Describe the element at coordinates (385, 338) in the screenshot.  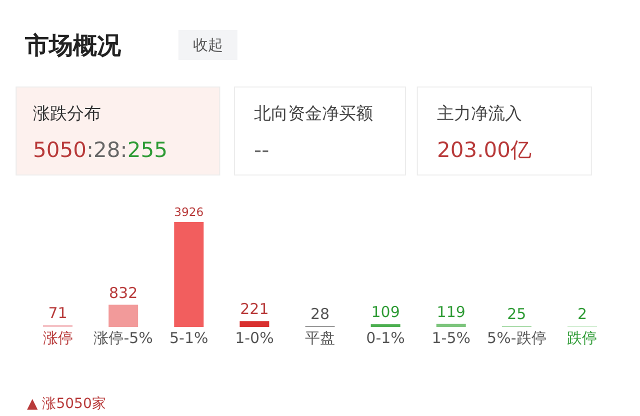
I see `x-tick-label: 0-1%` at that location.